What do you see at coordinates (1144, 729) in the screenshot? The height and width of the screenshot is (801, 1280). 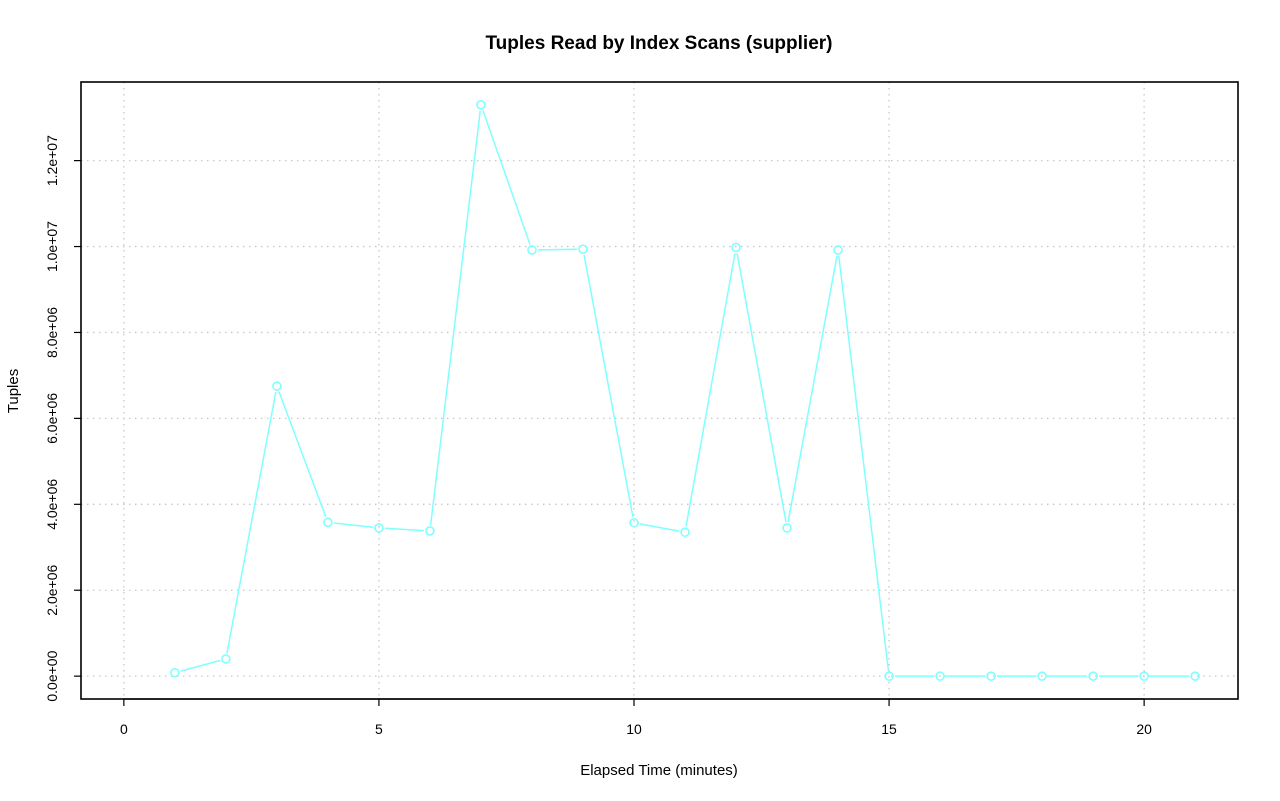 I see `x-tick-label: 20` at bounding box center [1144, 729].